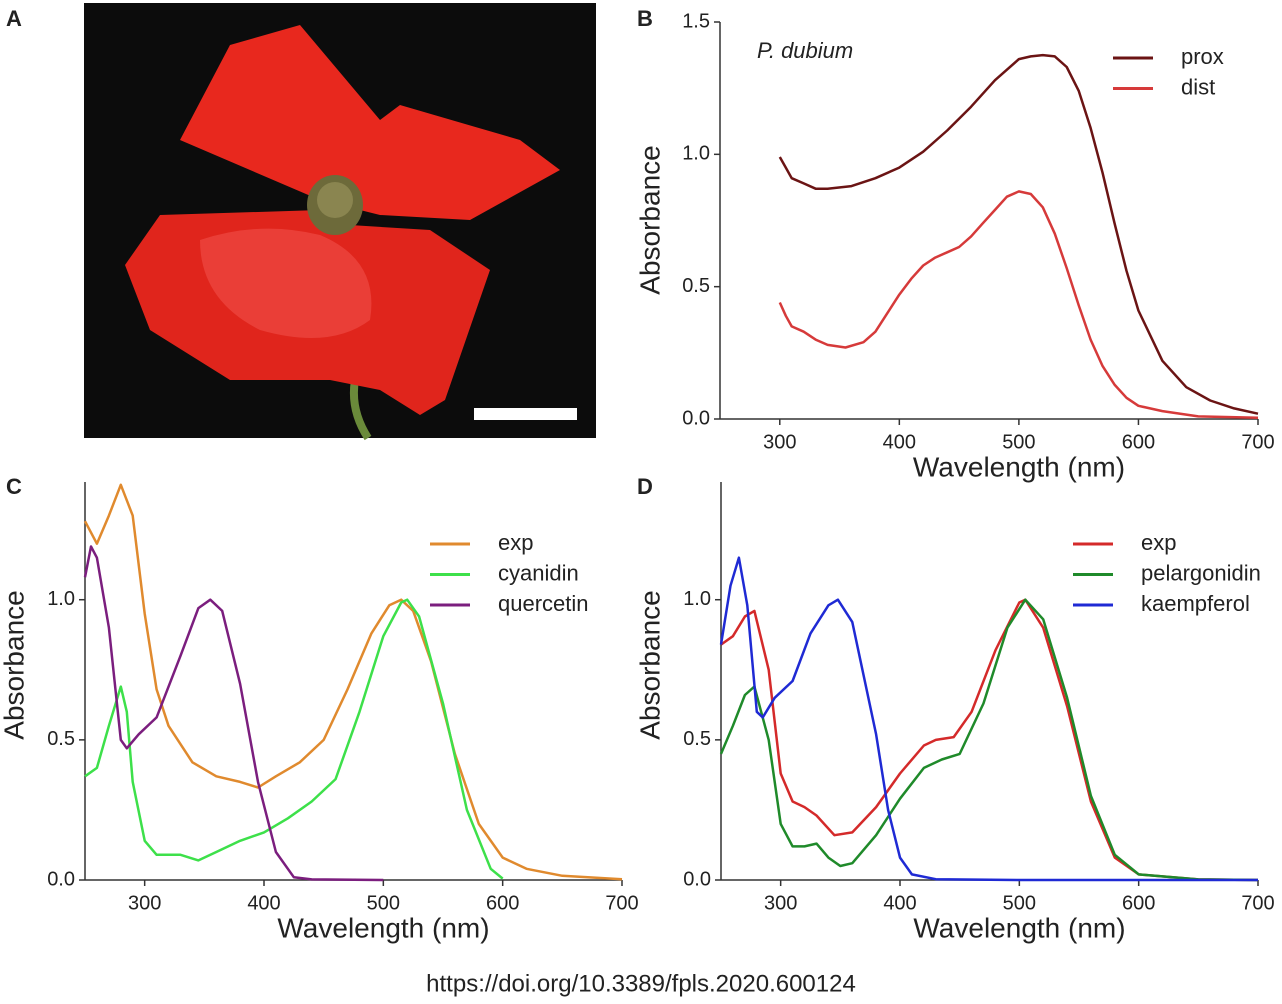 This screenshot has width=1282, height=1004. I want to click on y-tick-label: 1.5, so click(696, 21).